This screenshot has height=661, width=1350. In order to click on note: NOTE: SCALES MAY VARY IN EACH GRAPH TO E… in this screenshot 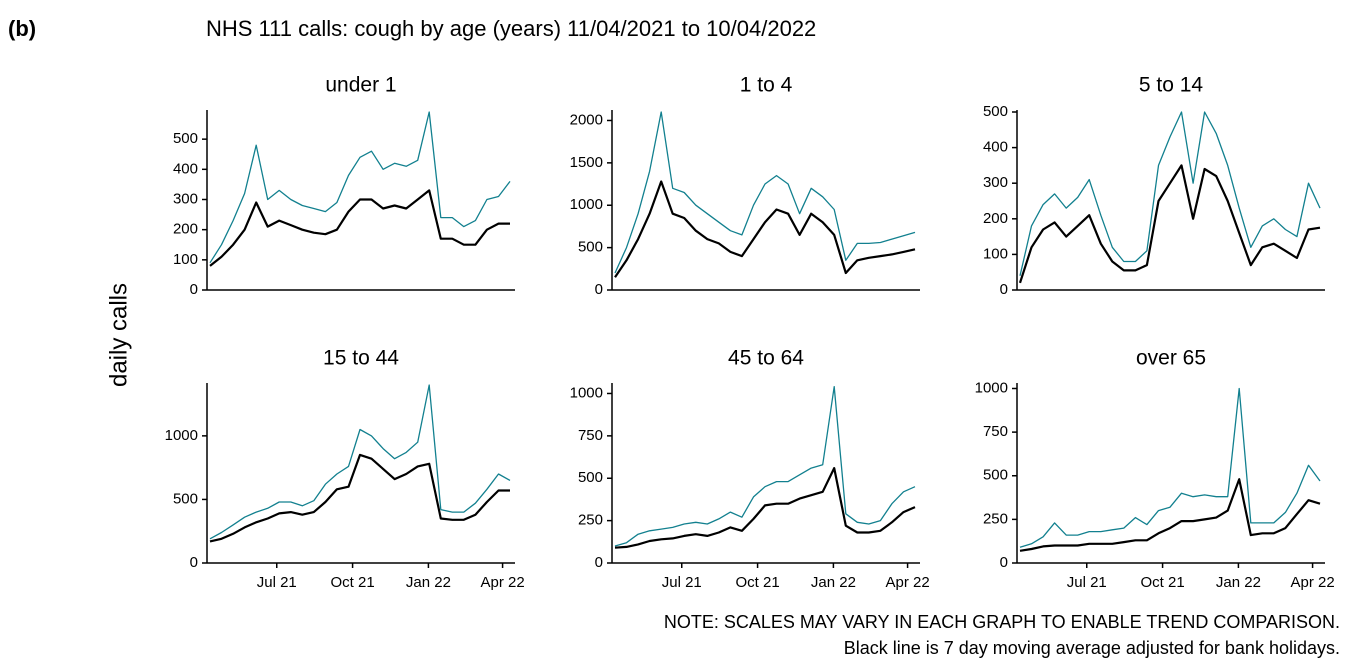, I will do `click(1002, 622)`.